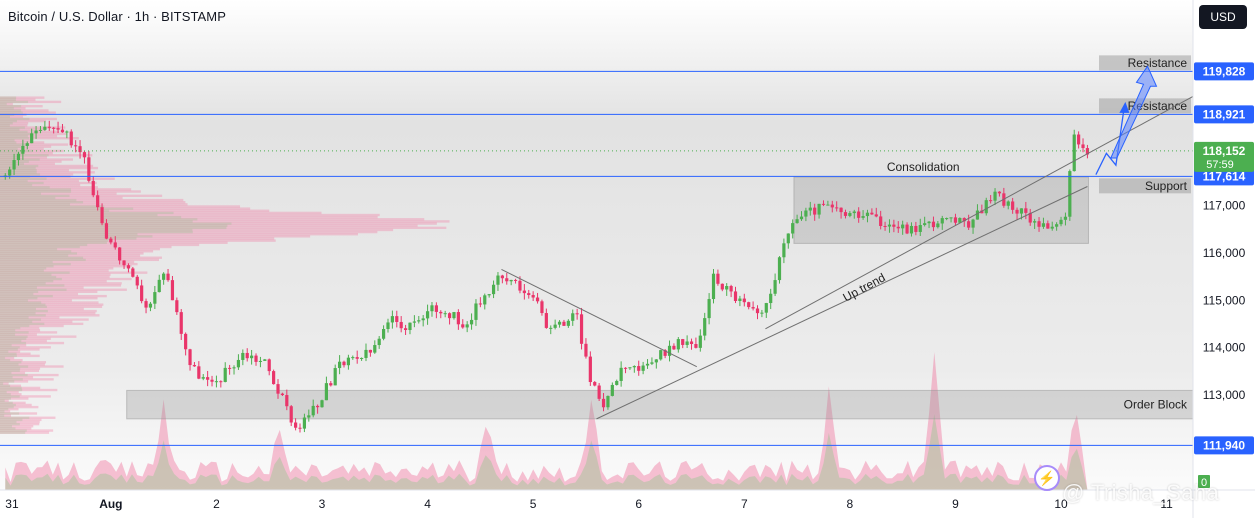 The image size is (1255, 518). Describe the element at coordinates (1166, 186) in the screenshot. I see `level-annotation-support: Support` at that location.